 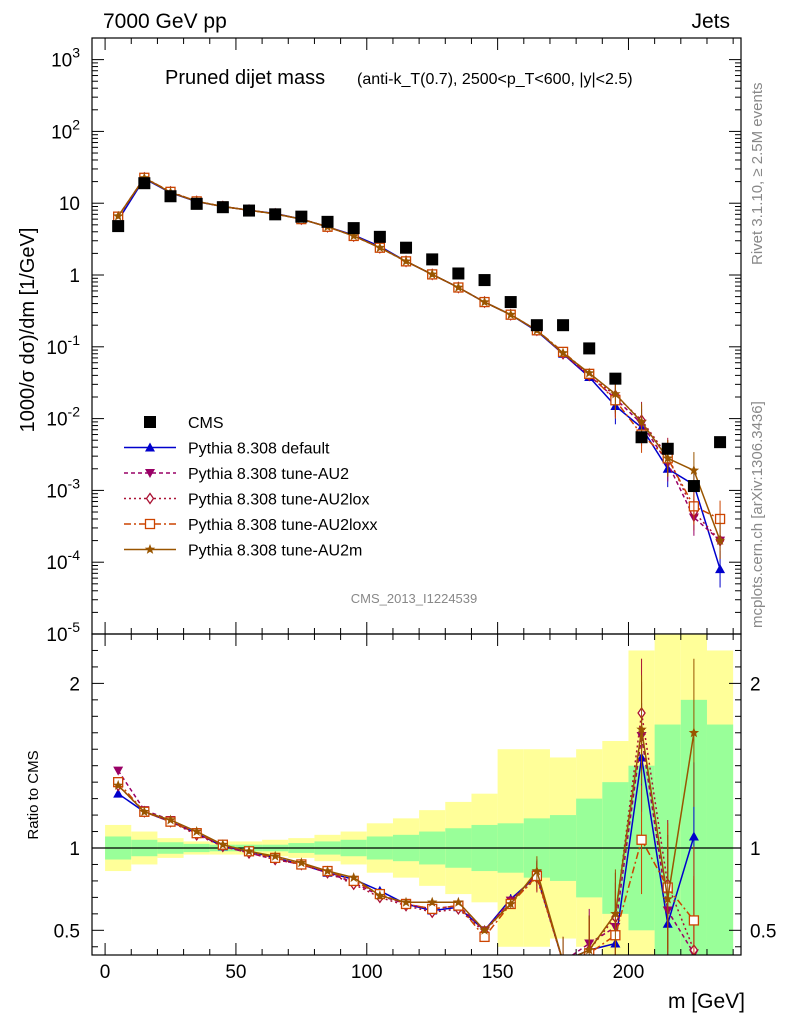 I want to click on legend-label: Pythia 8.308 tune-AU2lox, so click(x=278, y=500).